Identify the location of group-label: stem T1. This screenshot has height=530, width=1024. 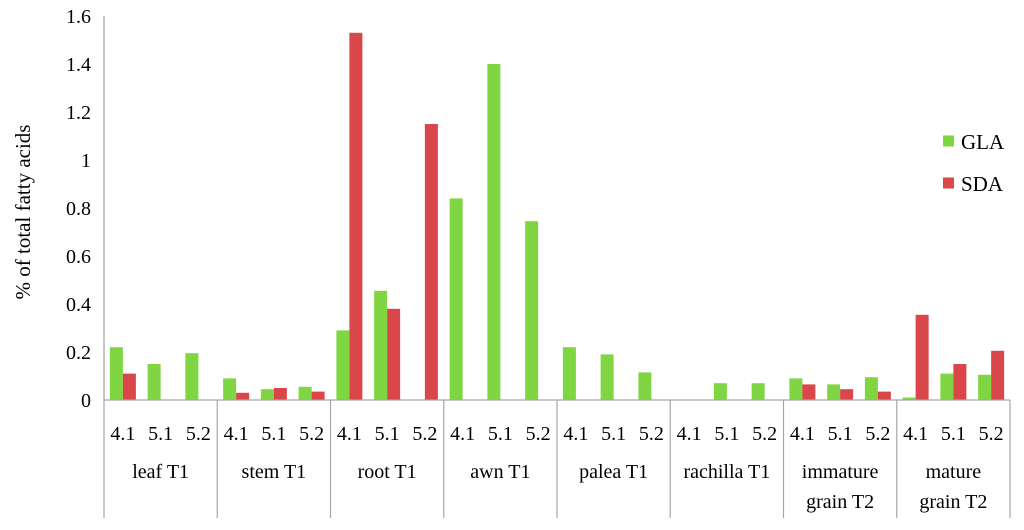
(274, 472).